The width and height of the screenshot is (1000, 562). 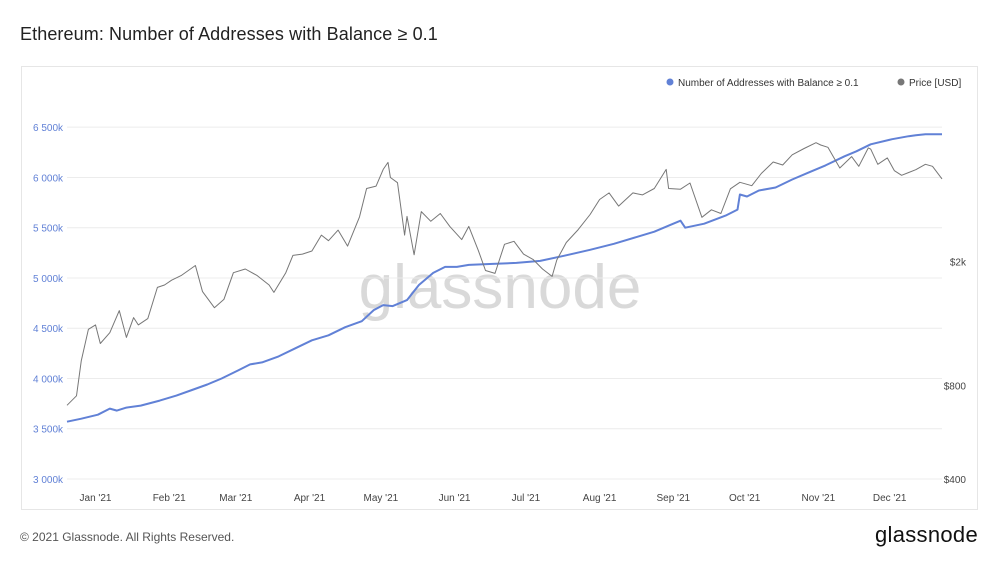 I want to click on x-tick-label: Dec '21, so click(x=890, y=498).